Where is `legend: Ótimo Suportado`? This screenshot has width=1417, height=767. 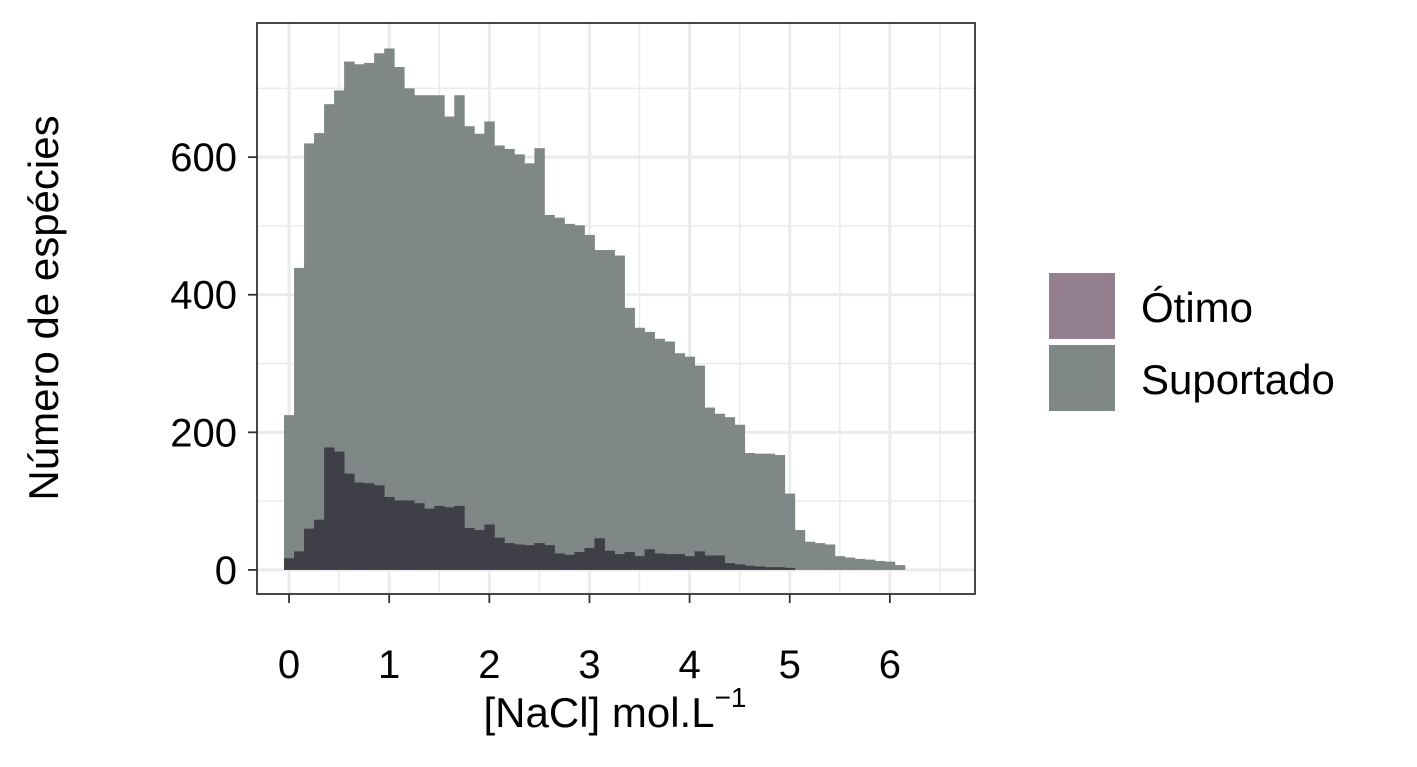
legend: Ótimo Suportado is located at coordinates (1192, 342).